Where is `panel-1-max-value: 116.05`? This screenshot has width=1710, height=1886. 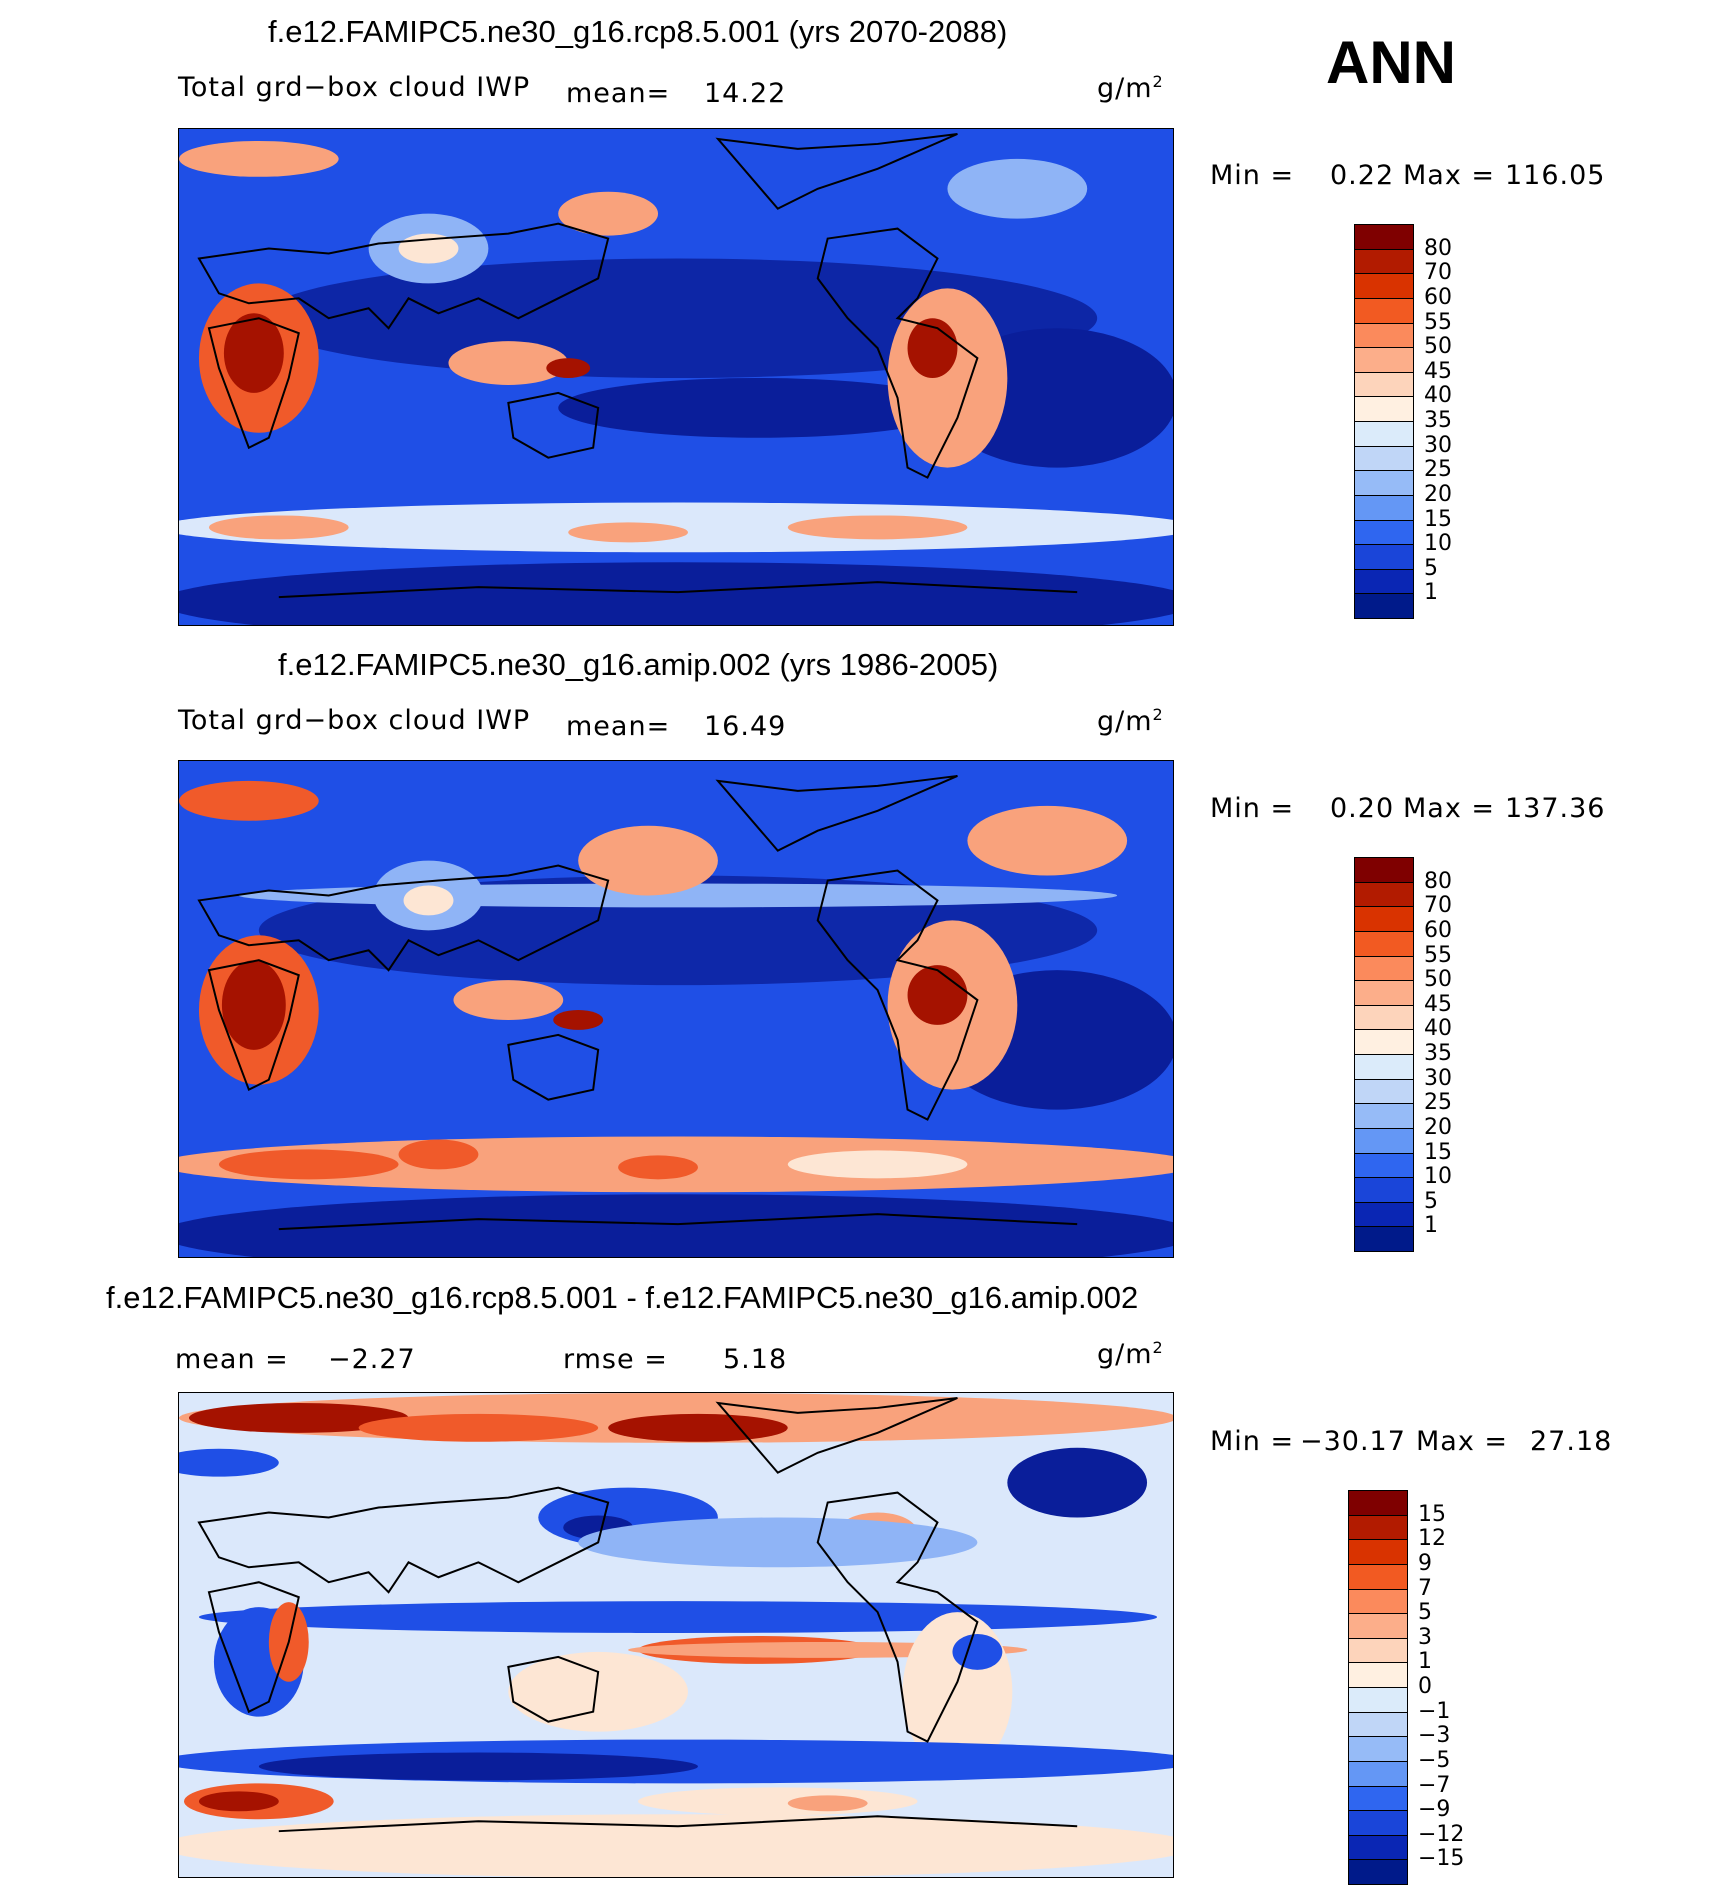 panel-1-max-value: 116.05 is located at coordinates (1555, 175).